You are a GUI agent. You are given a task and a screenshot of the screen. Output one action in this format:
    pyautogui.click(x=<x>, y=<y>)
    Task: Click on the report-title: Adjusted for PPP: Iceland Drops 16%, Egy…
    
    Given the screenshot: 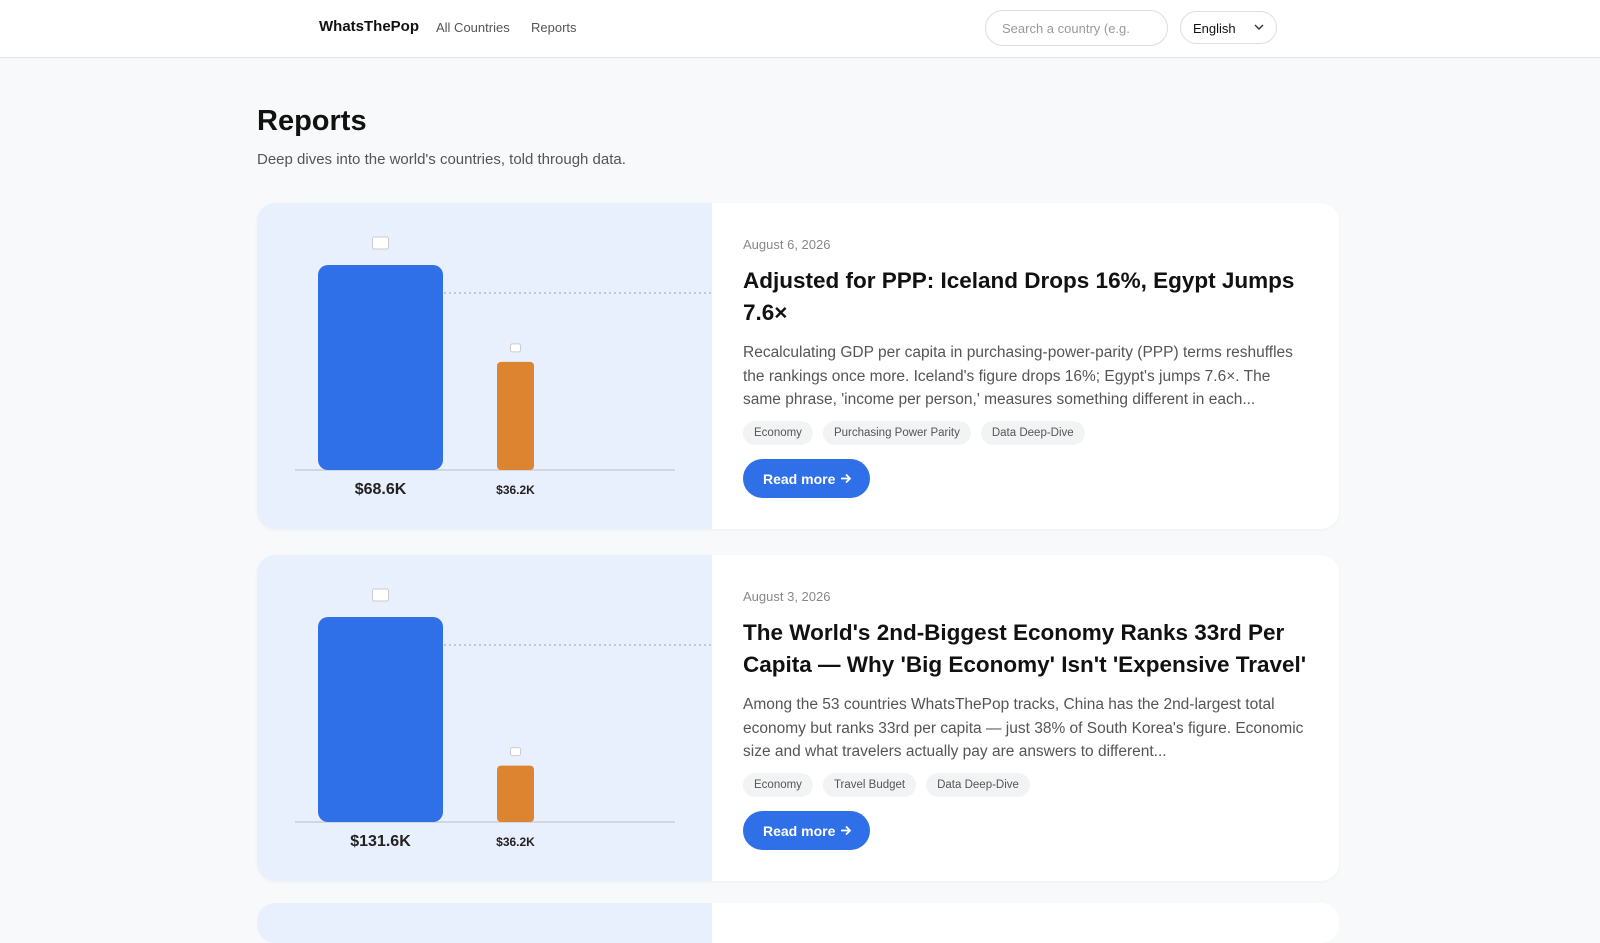 What is the action you would take?
    pyautogui.click(x=1019, y=296)
    